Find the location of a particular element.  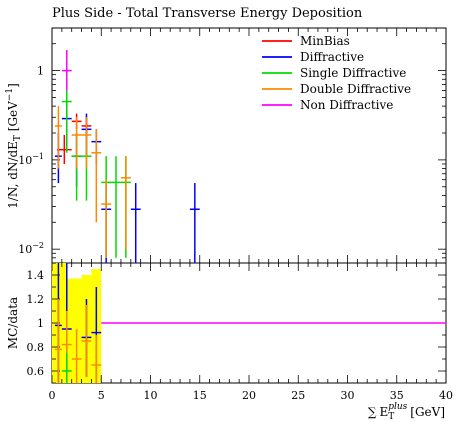

x-tick-label: 20 is located at coordinates (249, 395).